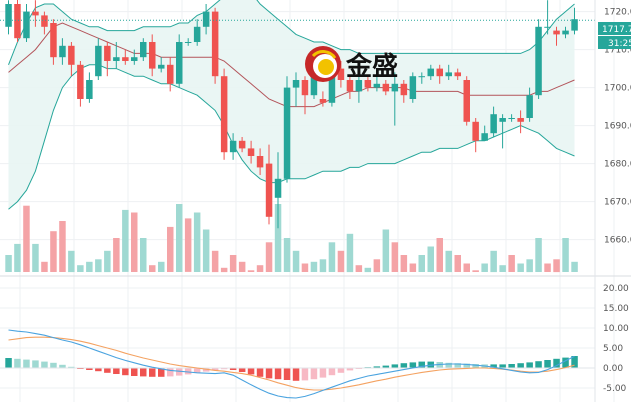  Describe the element at coordinates (613, 349) in the screenshot. I see `macd-tick-label: 5.00` at that location.